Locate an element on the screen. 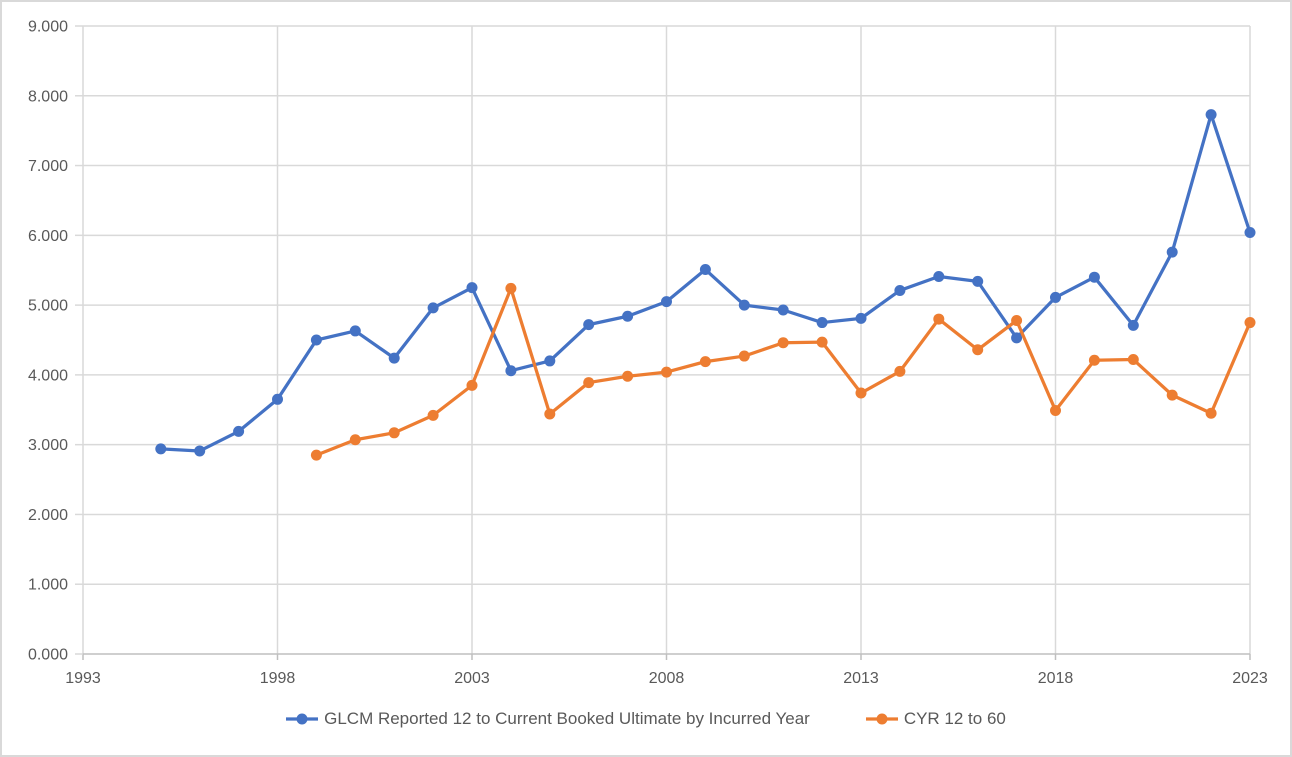  legend-item-cyr: CYR 12 to 60 is located at coordinates (935, 719).